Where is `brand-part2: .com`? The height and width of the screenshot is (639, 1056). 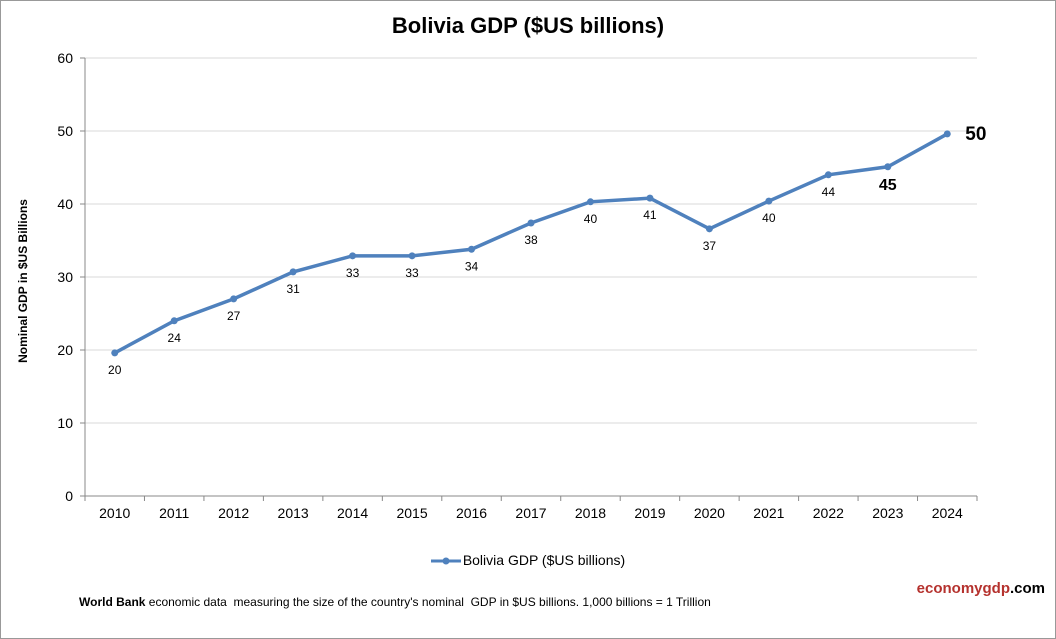 brand-part2: .com is located at coordinates (1027, 588).